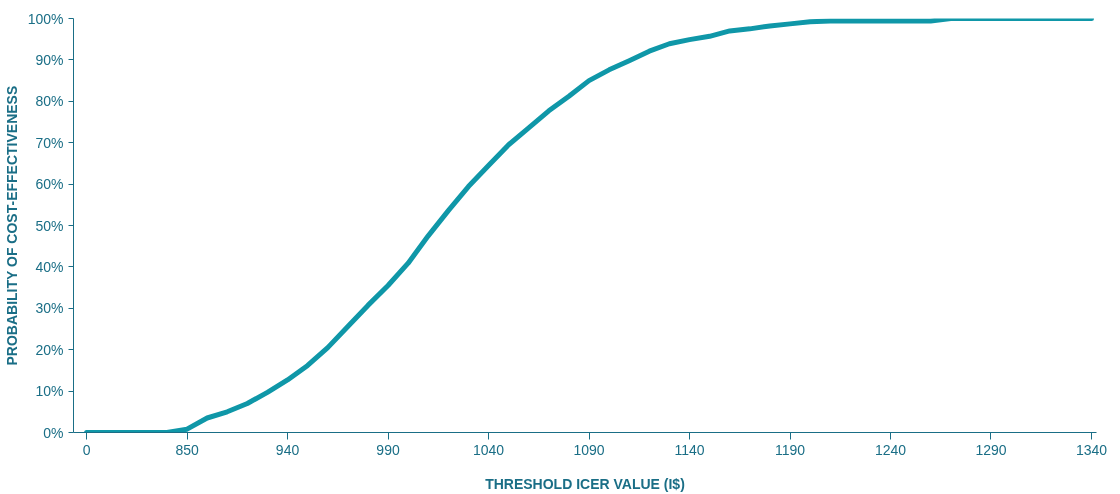 The image size is (1120, 494). What do you see at coordinates (488, 449) in the screenshot?
I see `x-tick-label: 1040` at bounding box center [488, 449].